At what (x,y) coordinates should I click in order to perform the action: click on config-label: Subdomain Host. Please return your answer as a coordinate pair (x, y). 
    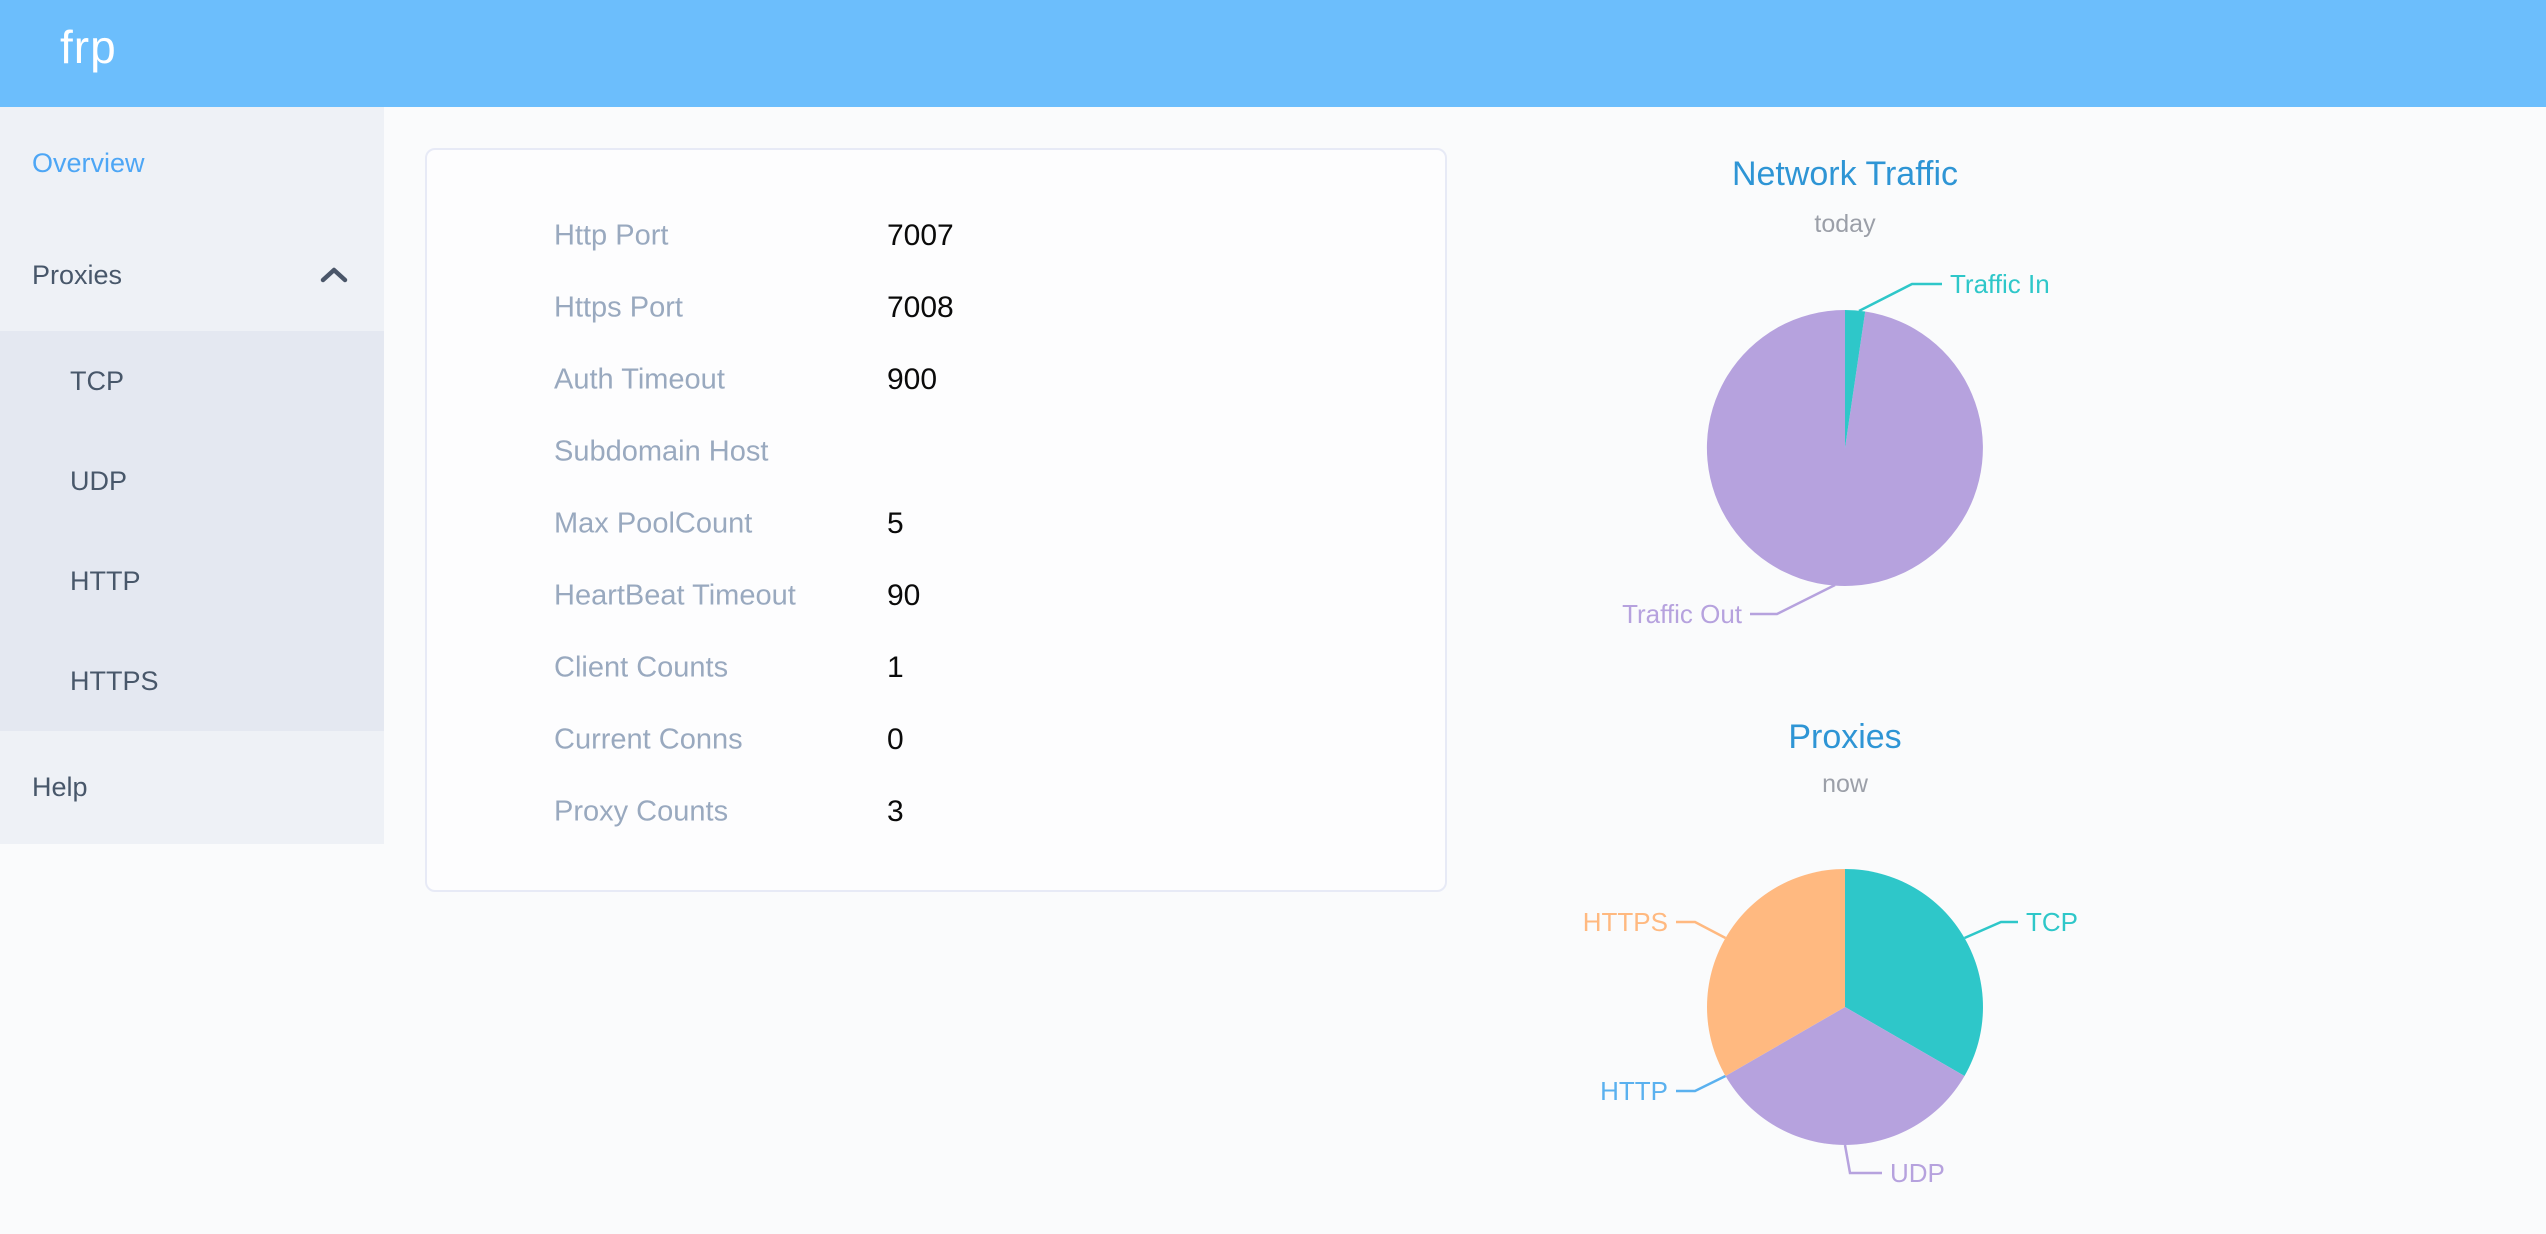
    Looking at the image, I should click on (661, 451).